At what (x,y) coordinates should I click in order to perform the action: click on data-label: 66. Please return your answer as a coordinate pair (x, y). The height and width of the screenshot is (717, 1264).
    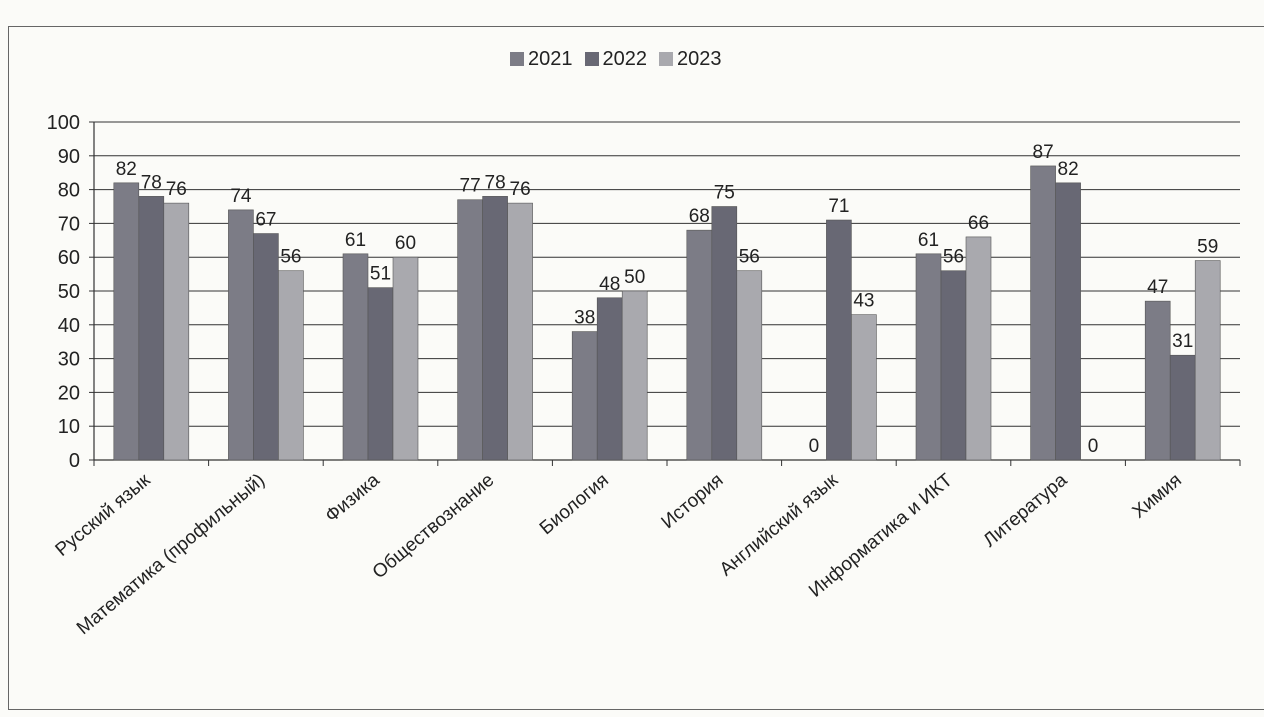
    Looking at the image, I should click on (978, 223).